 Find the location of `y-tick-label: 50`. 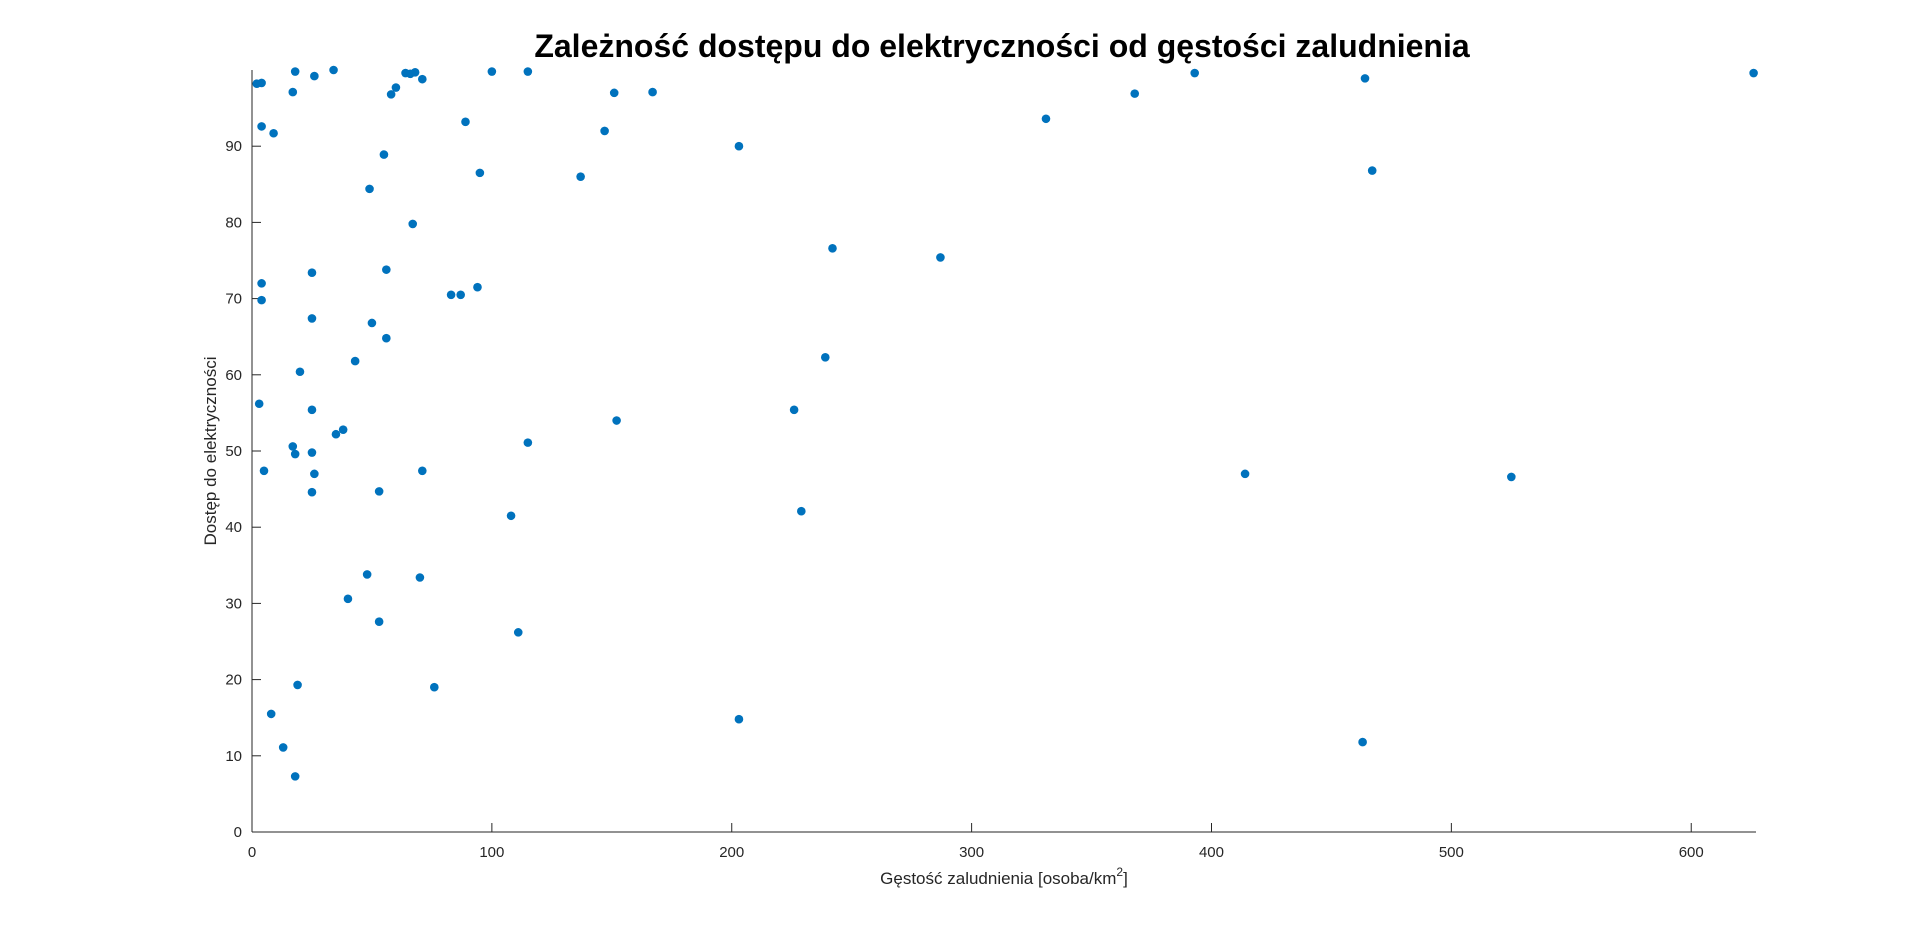

y-tick-label: 50 is located at coordinates (233, 451).